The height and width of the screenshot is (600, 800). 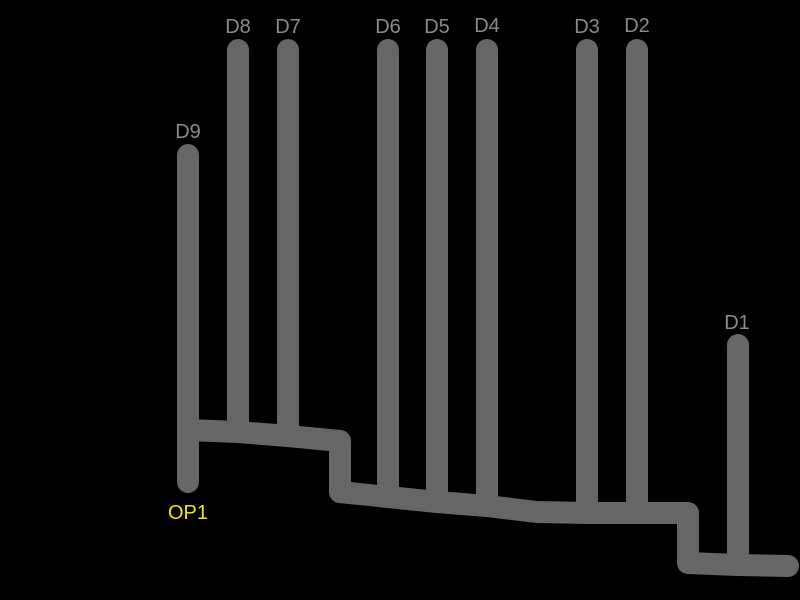 I want to click on drain-label-d4: D4, so click(x=487, y=26).